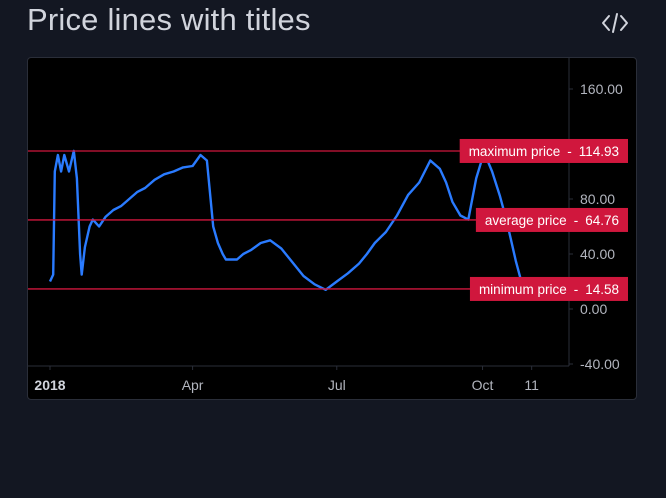  Describe the element at coordinates (593, 309) in the screenshot. I see `y-tick-label: 0.00` at that location.